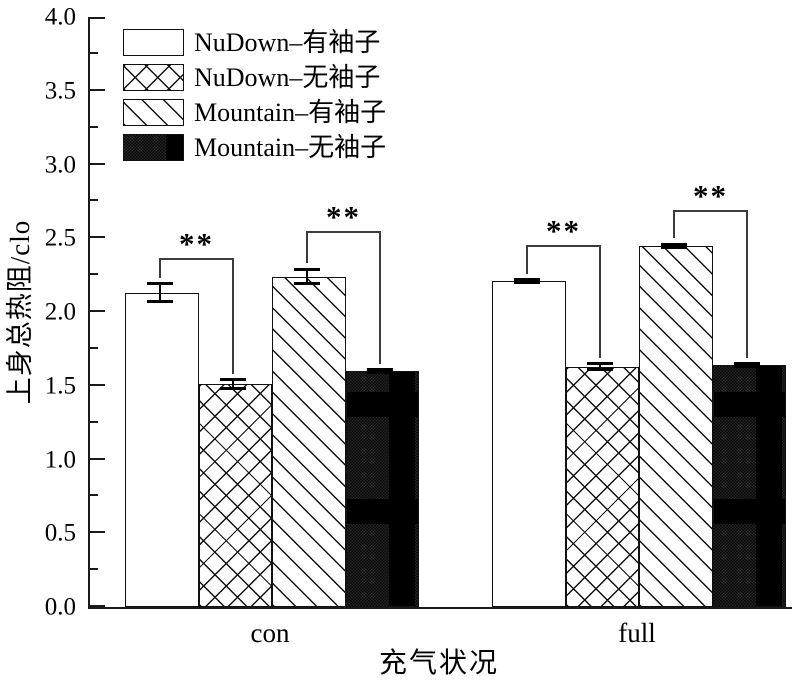  What do you see at coordinates (60, 312) in the screenshot?
I see `y-tick-label: 2.0` at bounding box center [60, 312].